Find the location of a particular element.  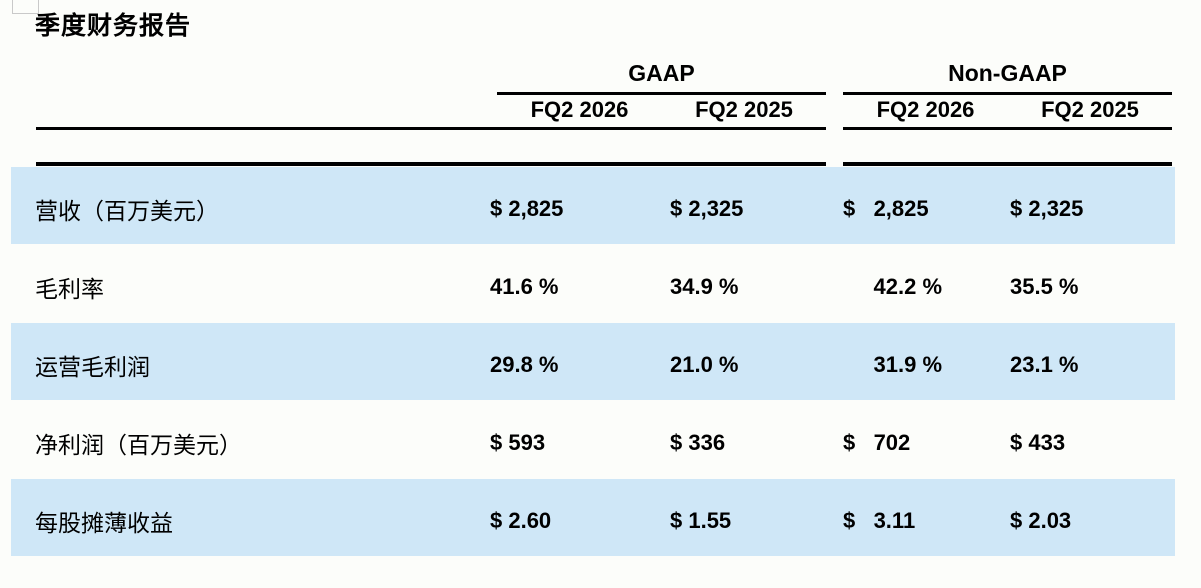

column-header-gaap-fq2-2026: FQ2 2026 is located at coordinates (579, 109).